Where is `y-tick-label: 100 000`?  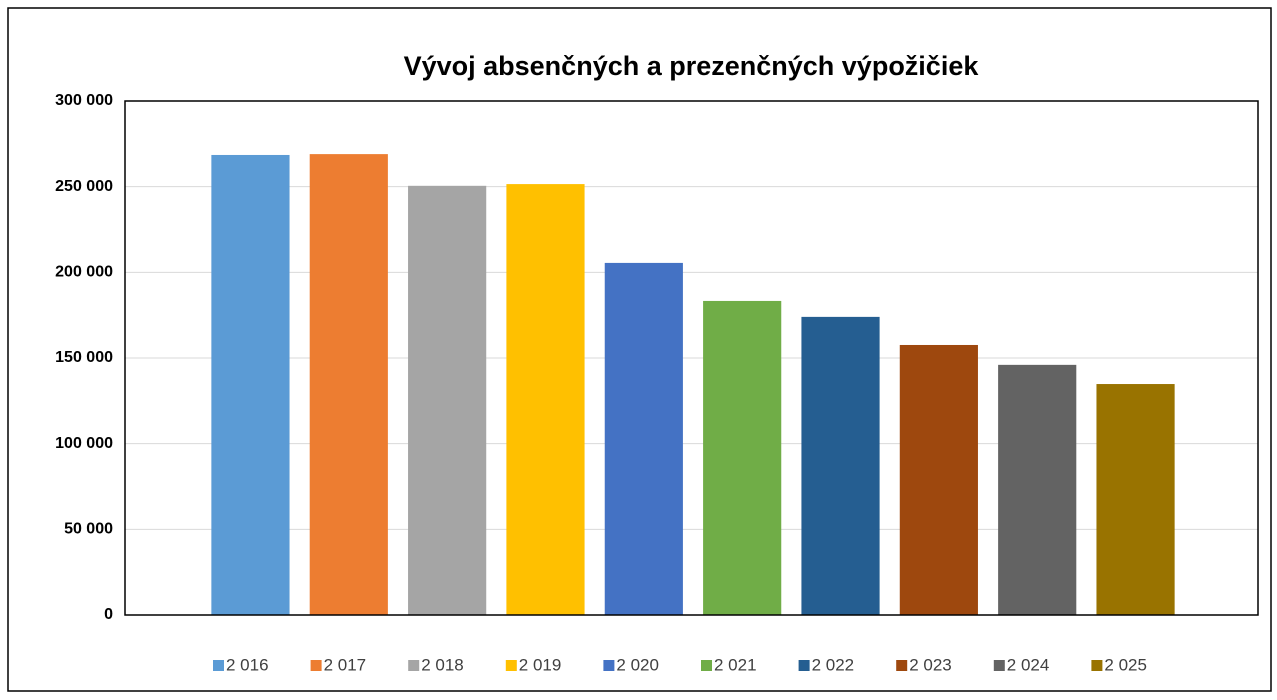 y-tick-label: 100 000 is located at coordinates (84, 443).